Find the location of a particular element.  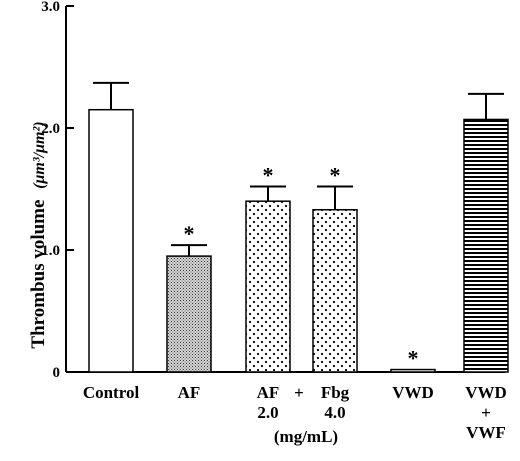

category-label: Control is located at coordinates (111, 392).